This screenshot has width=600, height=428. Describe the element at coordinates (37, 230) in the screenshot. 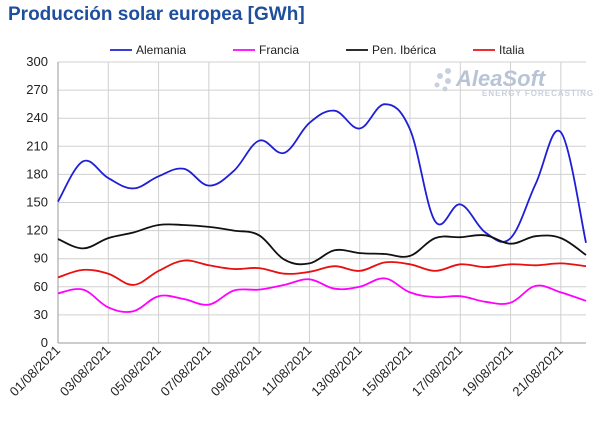

I see `y-tick-label: 120` at that location.